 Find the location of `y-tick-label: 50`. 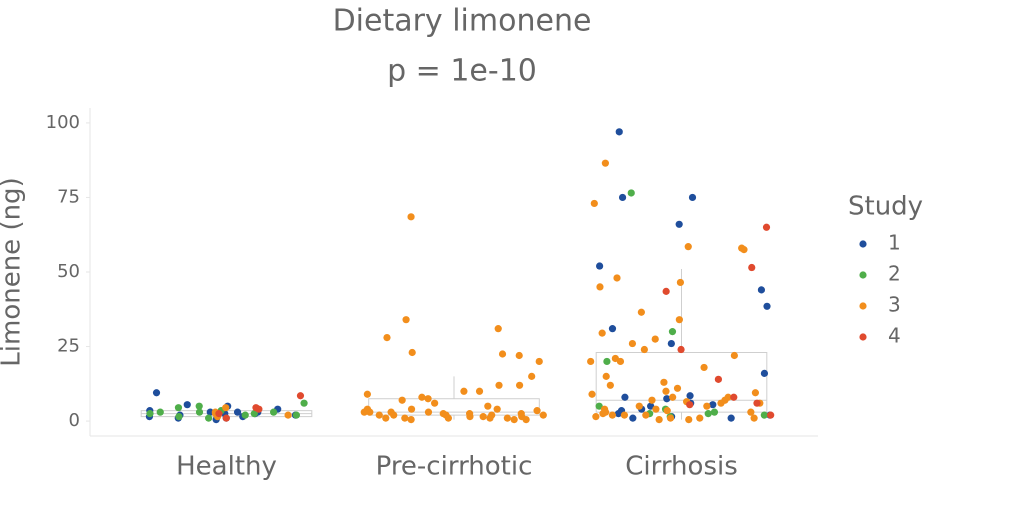

y-tick-label: 50 is located at coordinates (68, 271).